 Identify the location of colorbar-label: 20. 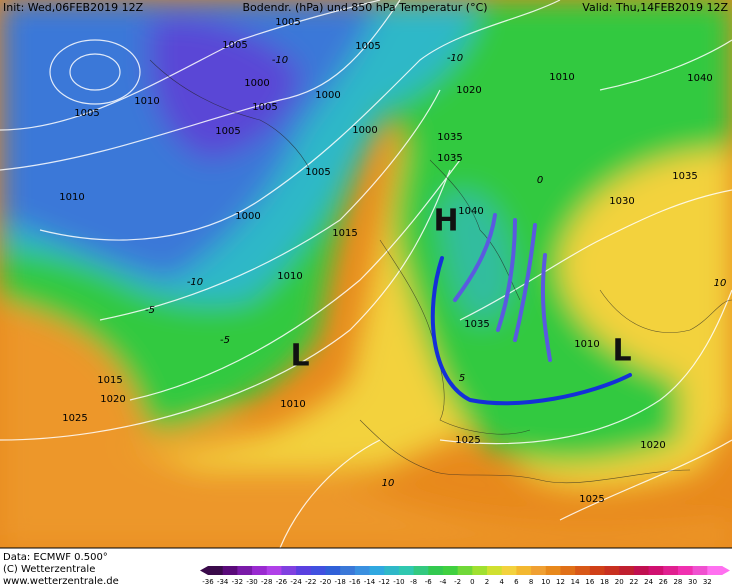
(619, 582).